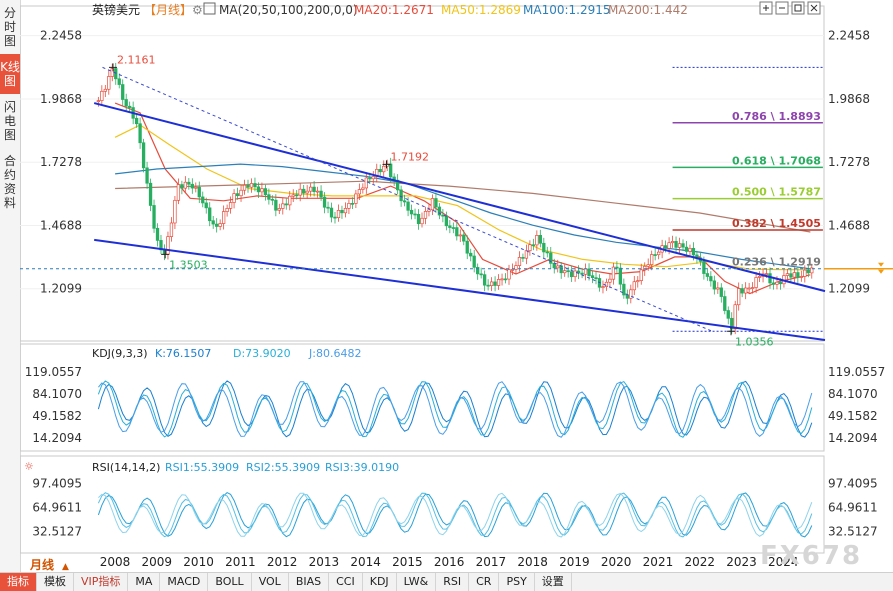 Image resolution: width=893 pixels, height=591 pixels. I want to click on ma-toggle-icon, so click(209, 8).